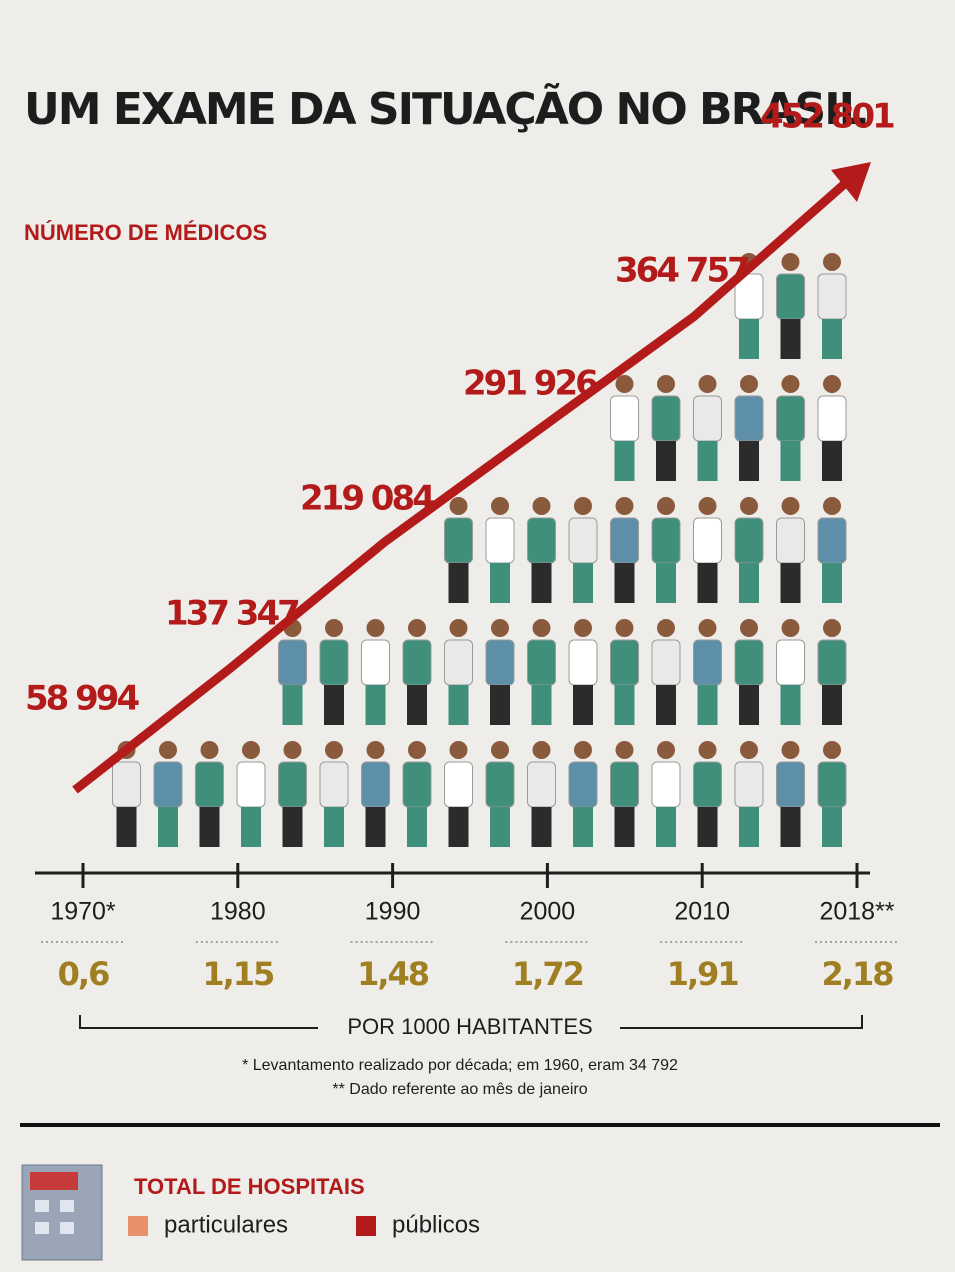 The width and height of the screenshot is (955, 1272). I want to click on bracket, so click(471, 1022).